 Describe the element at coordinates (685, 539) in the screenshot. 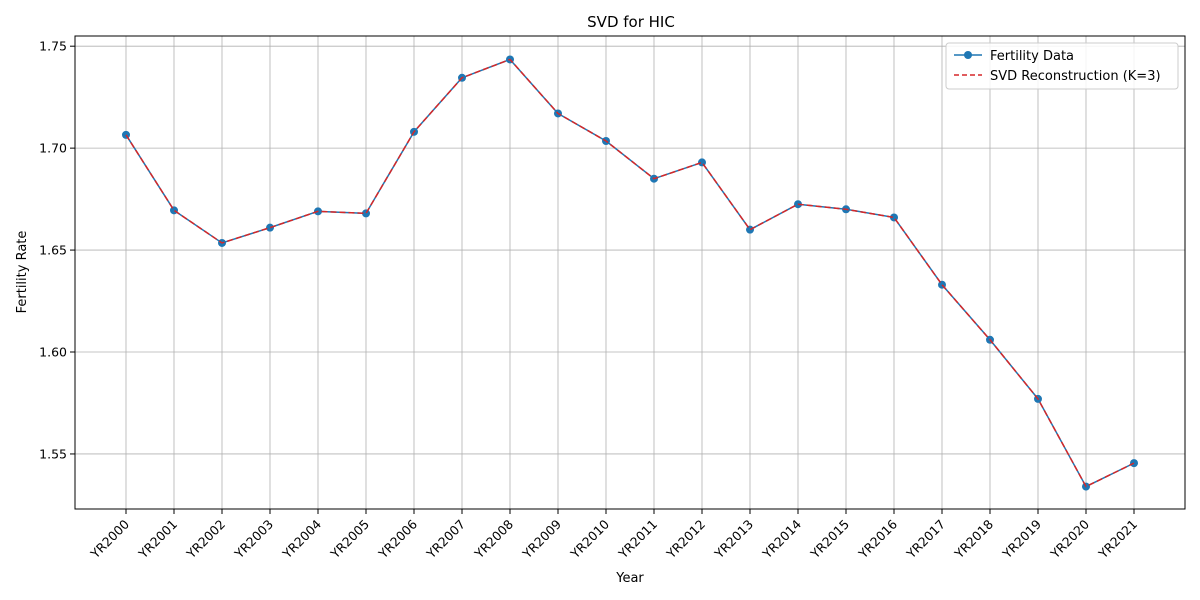

I see `x-tick-label: YR2012` at that location.